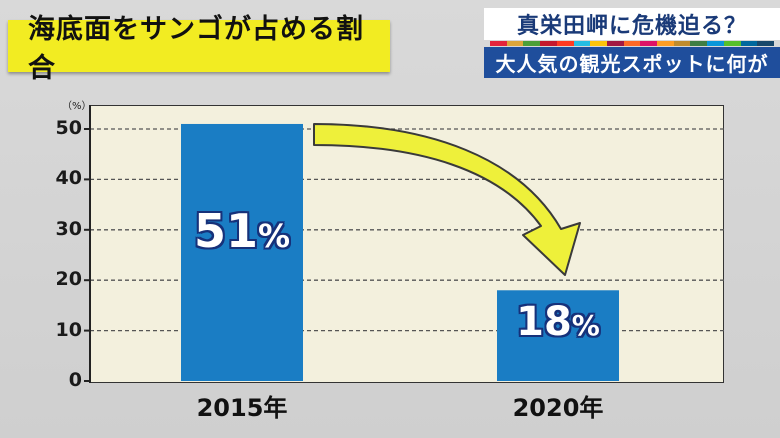 This screenshot has width=780, height=438. I want to click on caption-headline-text: 真栄田岬に危機迫る？, so click(631, 26).